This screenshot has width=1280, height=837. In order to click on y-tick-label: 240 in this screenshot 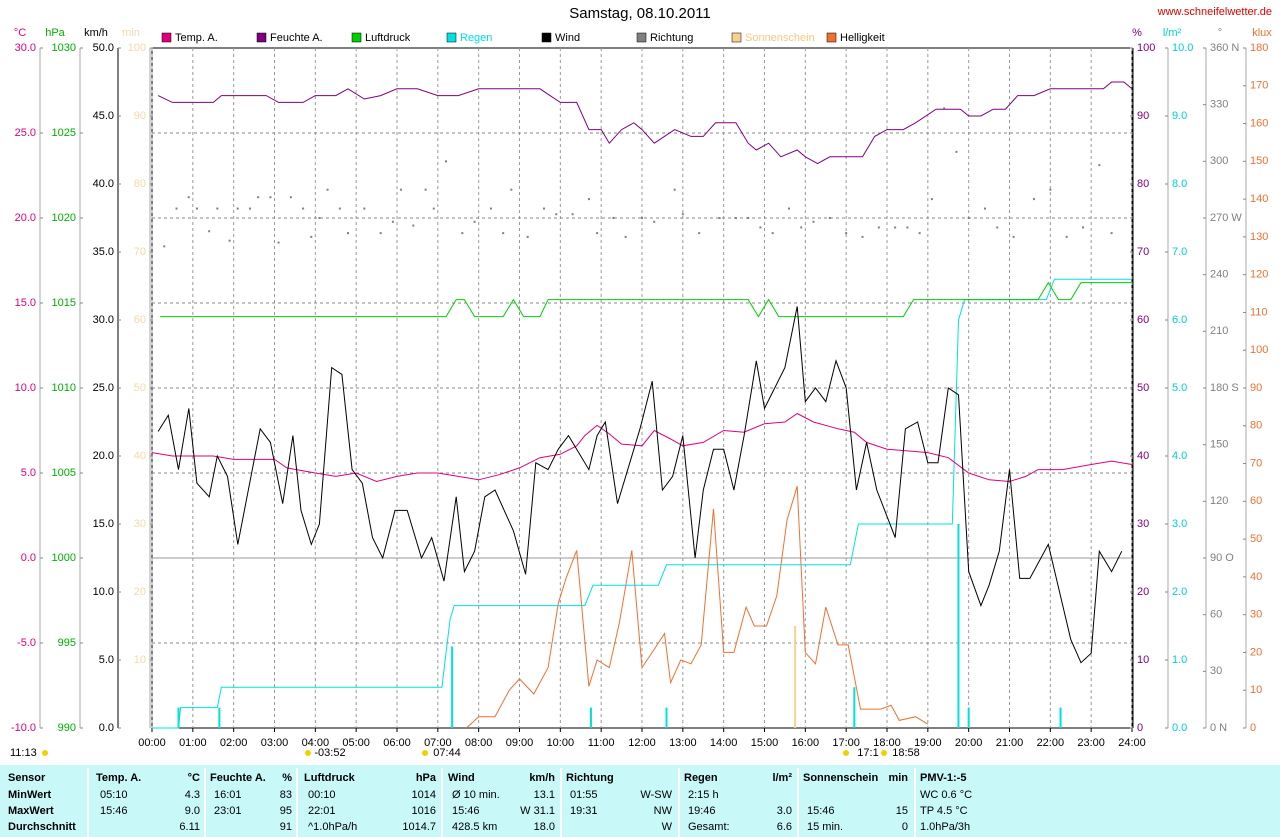, I will do `click(1219, 275)`.